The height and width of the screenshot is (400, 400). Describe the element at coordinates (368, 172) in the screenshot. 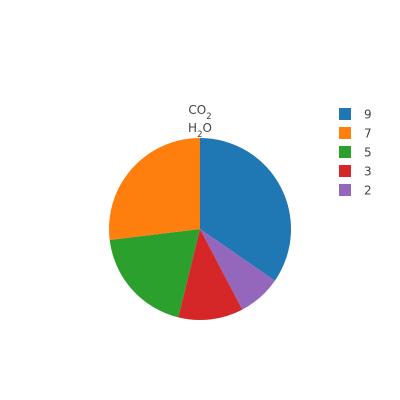

I see `legend-label-3: 3` at that location.